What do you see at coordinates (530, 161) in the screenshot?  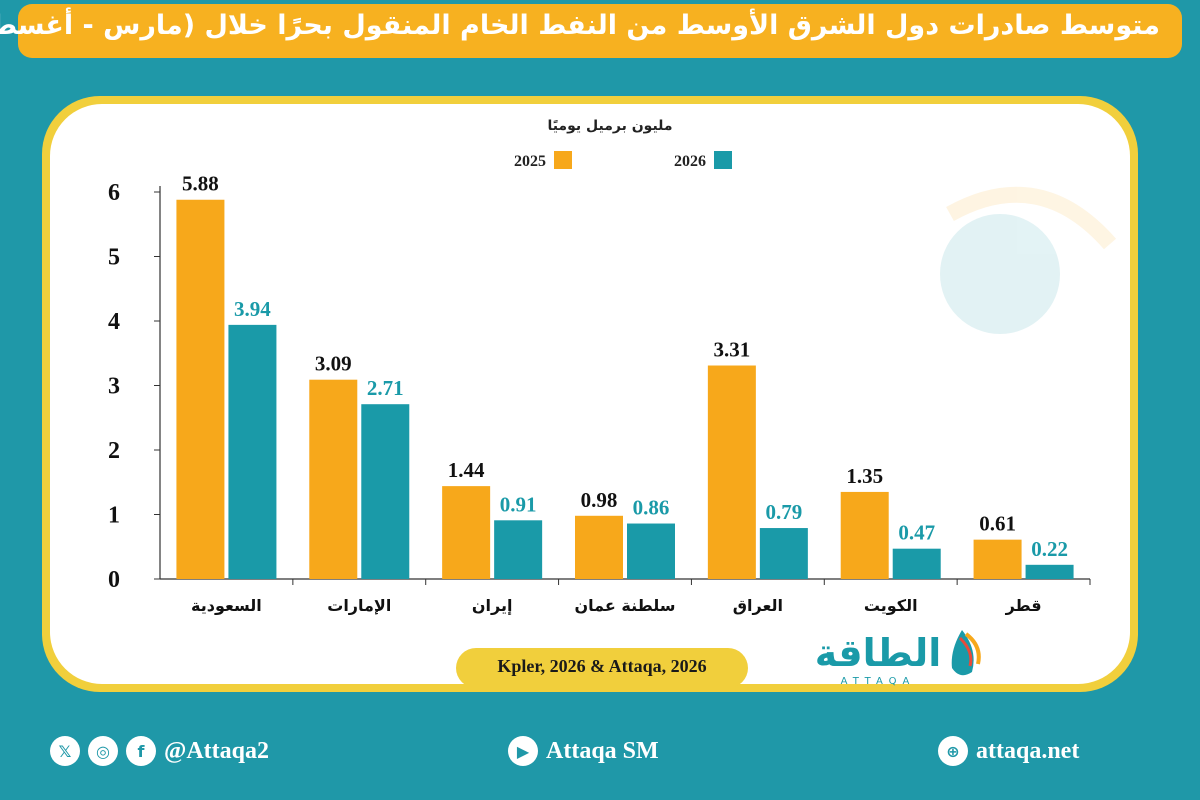 I see `legend-label-2025: 2025` at bounding box center [530, 161].